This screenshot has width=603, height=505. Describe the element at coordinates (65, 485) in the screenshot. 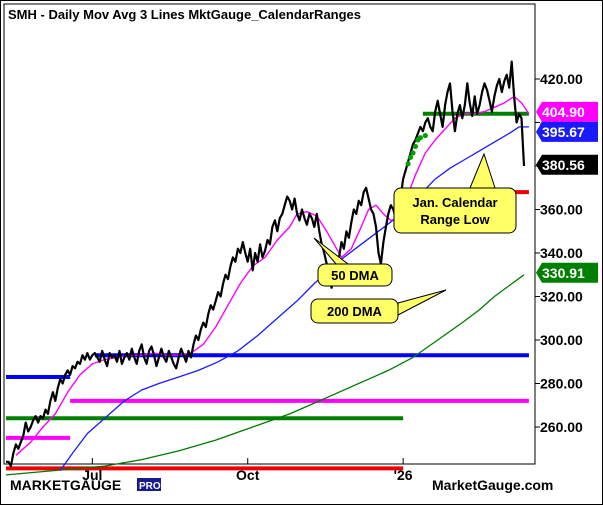

I see `brand-left-text: MARKETGAUGE` at that location.